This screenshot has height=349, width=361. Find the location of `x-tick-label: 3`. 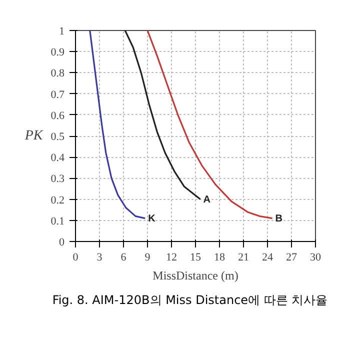

x-tick-label: 3 is located at coordinates (99, 258).